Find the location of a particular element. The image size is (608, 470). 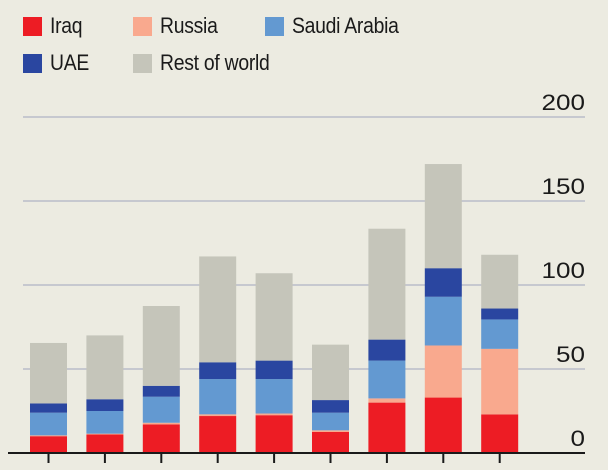

y-tick-label: 0 is located at coordinates (578, 438).